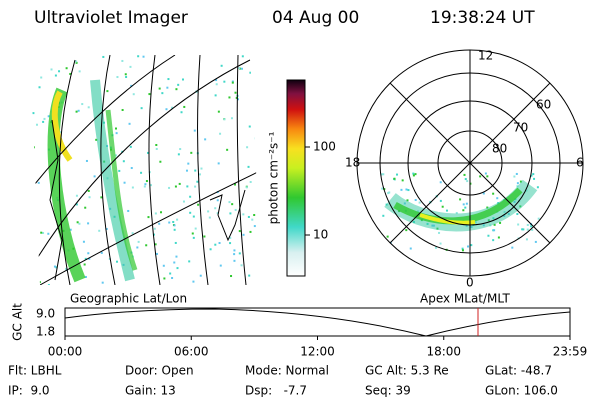 This screenshot has height=400, width=600. I want to click on colorbar-tick: 100, so click(324, 147).